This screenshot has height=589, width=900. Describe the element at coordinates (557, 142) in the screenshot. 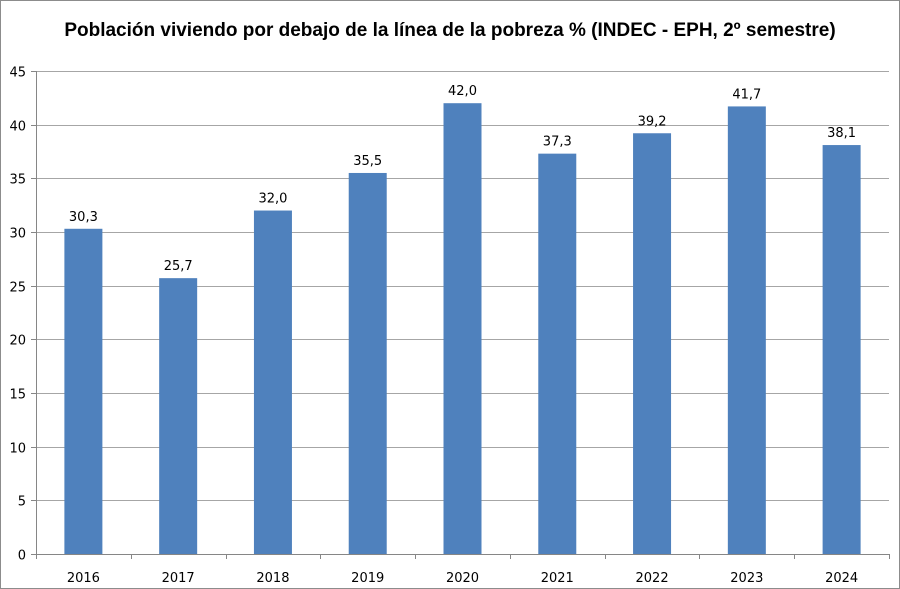

I see `data-label: 37,3` at that location.